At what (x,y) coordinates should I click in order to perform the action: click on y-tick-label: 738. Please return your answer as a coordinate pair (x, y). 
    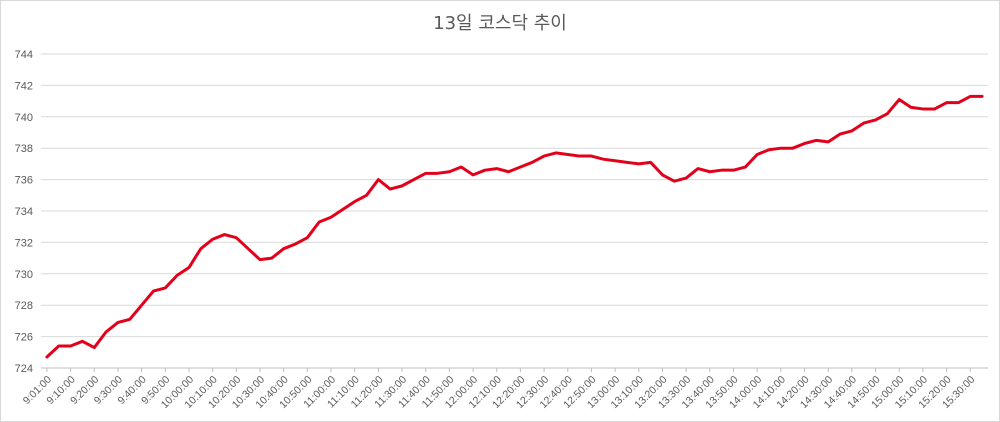
    Looking at the image, I should click on (24, 149).